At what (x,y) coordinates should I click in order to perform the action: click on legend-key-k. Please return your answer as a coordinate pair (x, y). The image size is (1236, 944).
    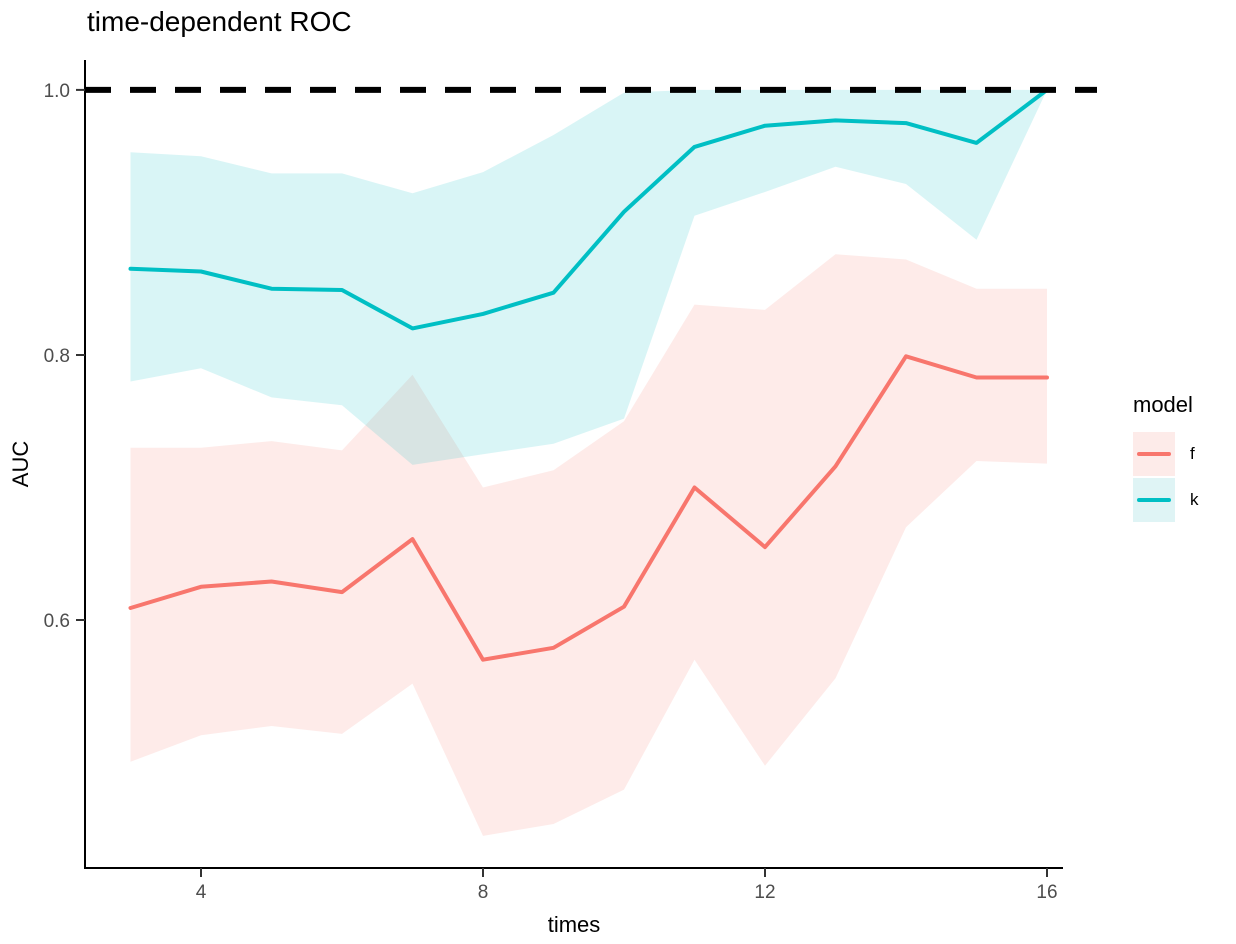
    Looking at the image, I should click on (1154, 500).